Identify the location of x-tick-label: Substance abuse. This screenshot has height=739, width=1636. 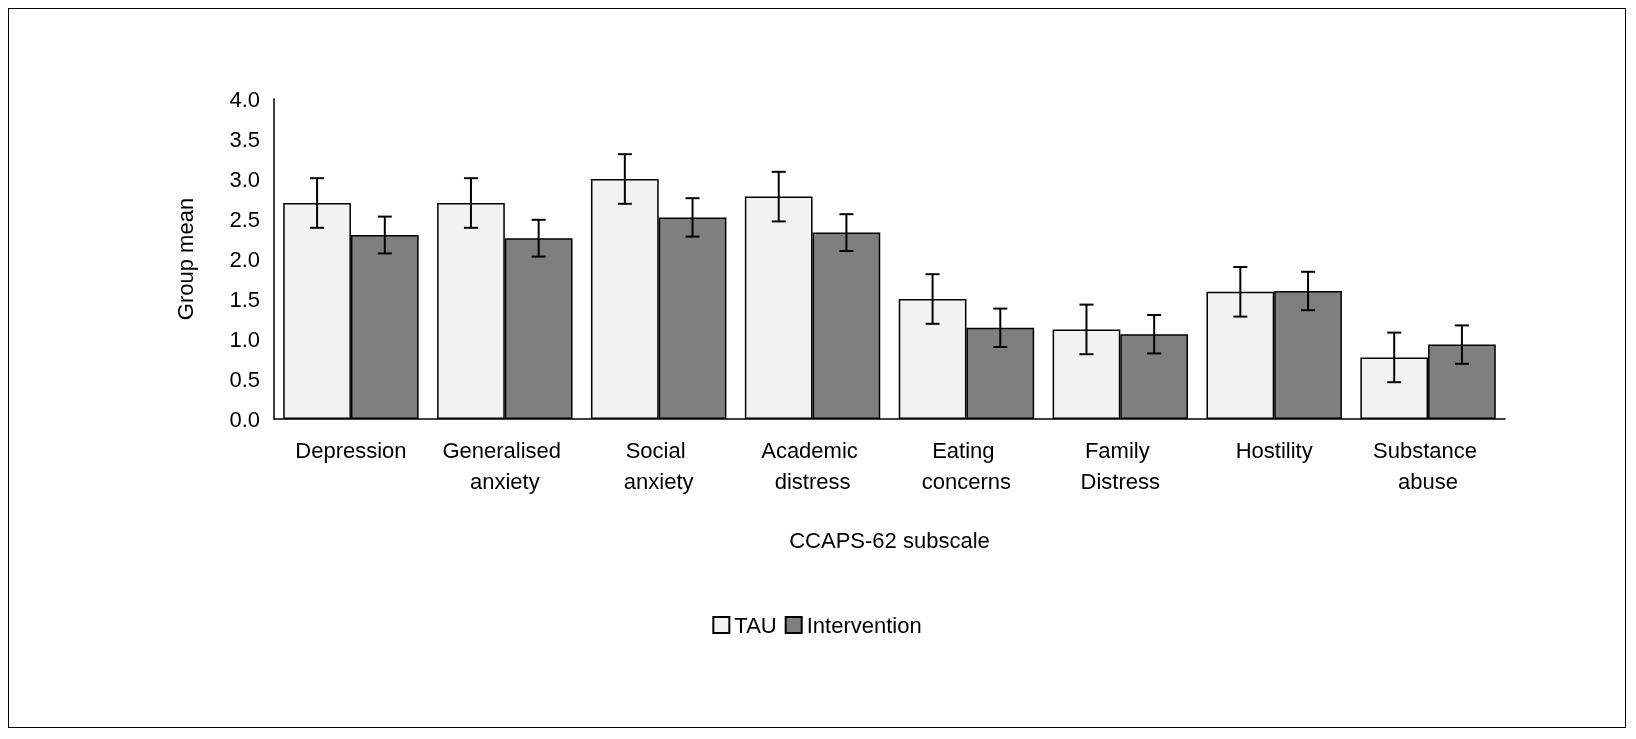
(1428, 466).